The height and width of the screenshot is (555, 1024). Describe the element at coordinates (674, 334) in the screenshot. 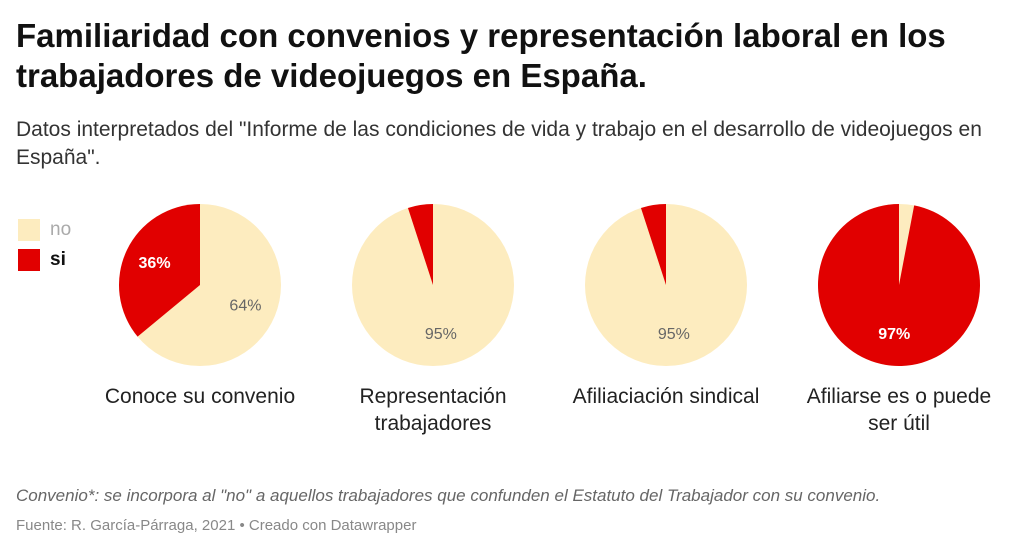

I see `pie-2-label-no: 95%` at that location.